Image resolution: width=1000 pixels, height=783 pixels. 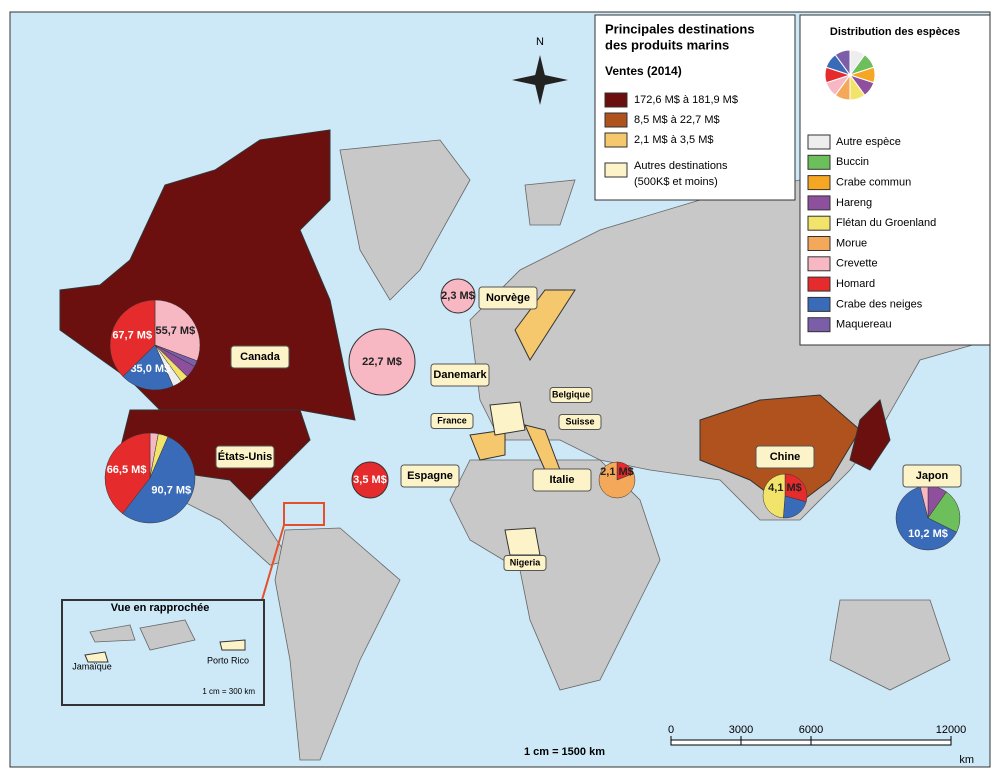 I want to click on country-label: France, so click(x=452, y=420).